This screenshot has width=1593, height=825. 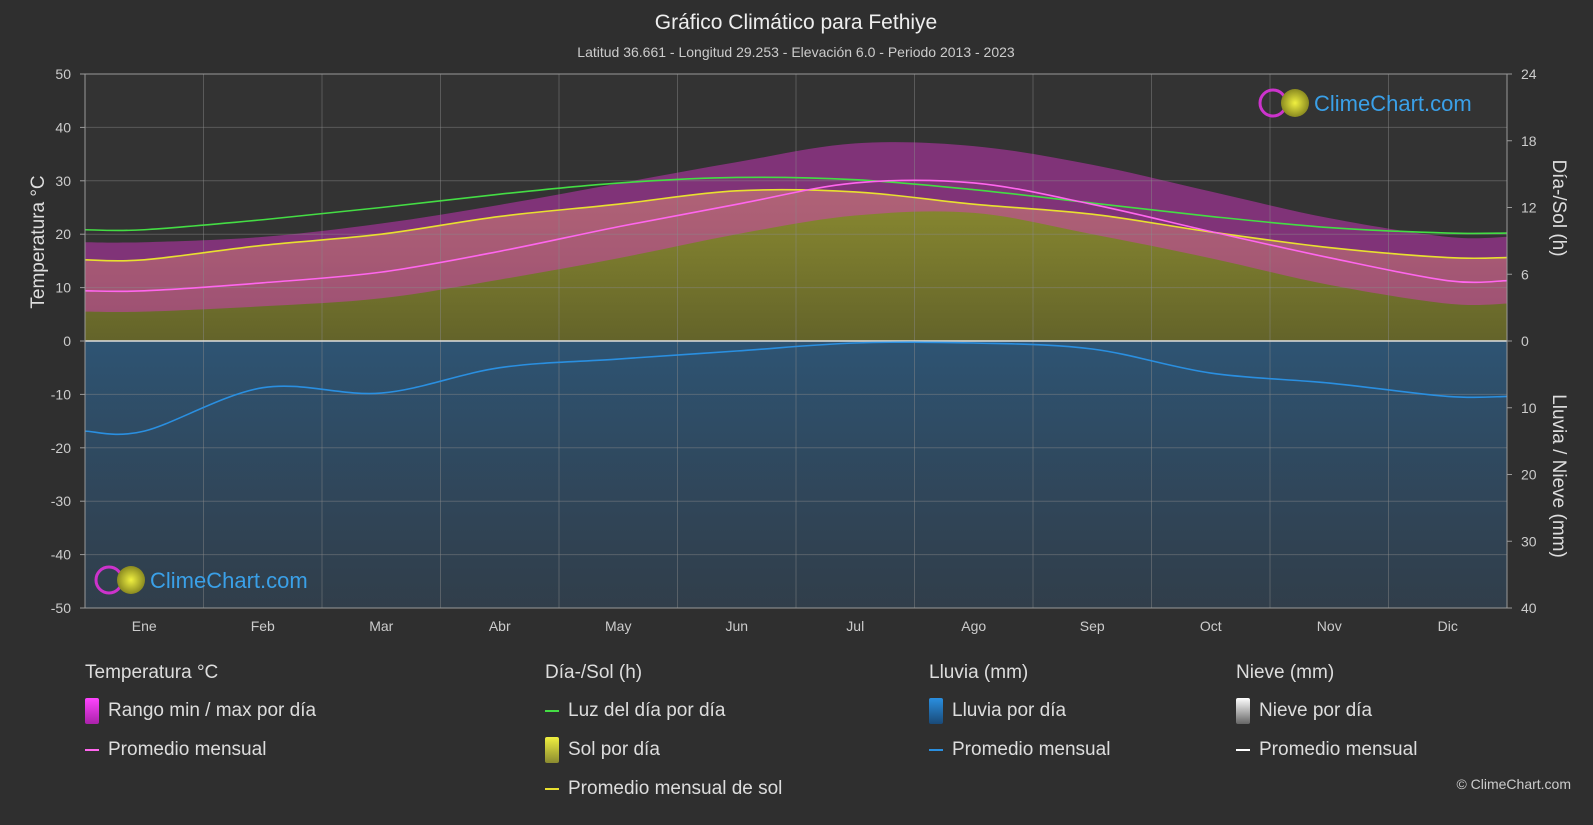 What do you see at coordinates (61, 555) in the screenshot?
I see `y-left-tick-label: -40` at bounding box center [61, 555].